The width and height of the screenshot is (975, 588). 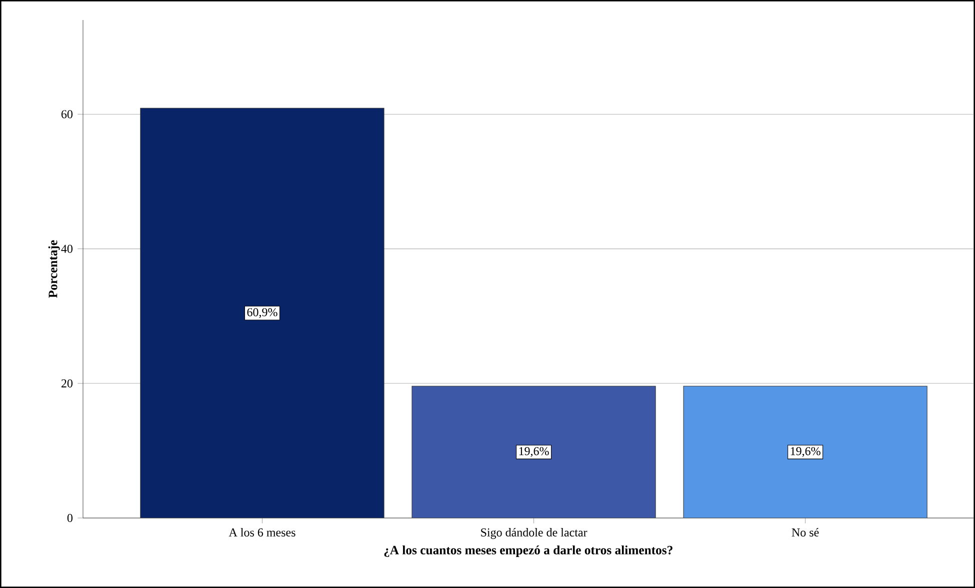 What do you see at coordinates (67, 383) in the screenshot?
I see `y-tick-label: 20` at bounding box center [67, 383].